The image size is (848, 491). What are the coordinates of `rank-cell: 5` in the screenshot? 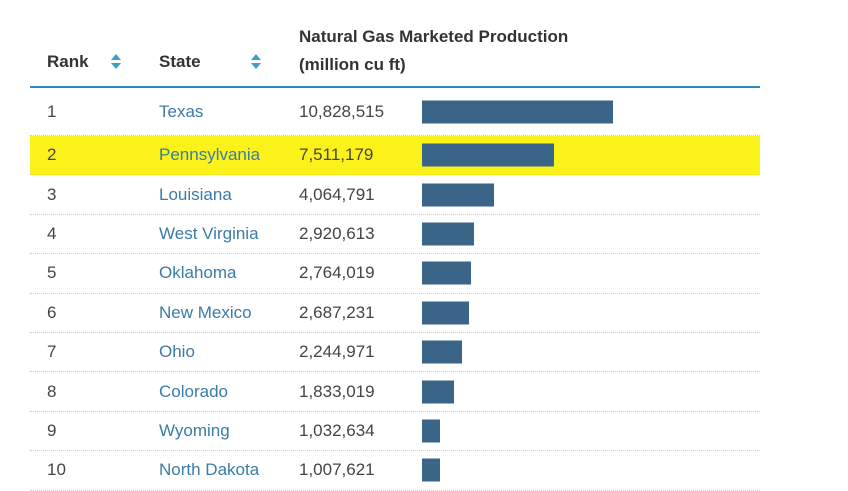 It's located at (52, 273).